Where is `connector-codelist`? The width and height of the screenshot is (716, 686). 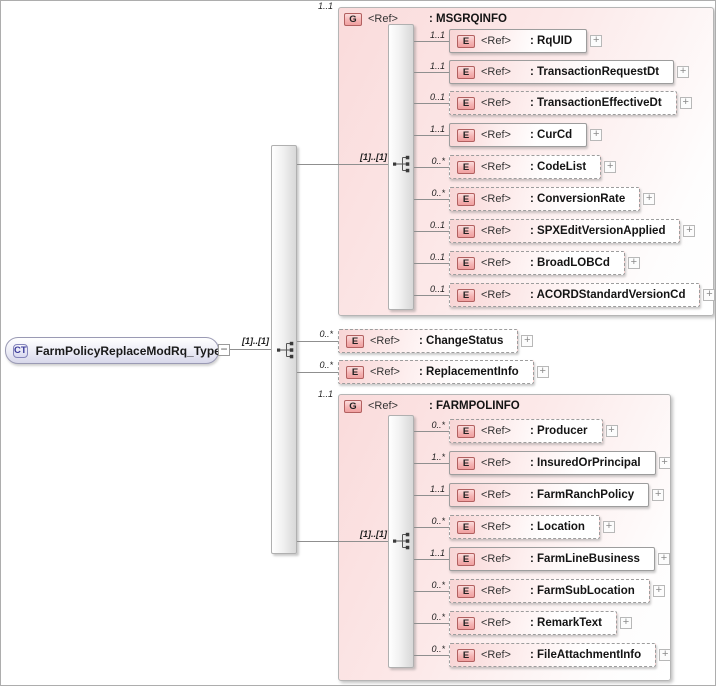
connector-codelist is located at coordinates (431, 167).